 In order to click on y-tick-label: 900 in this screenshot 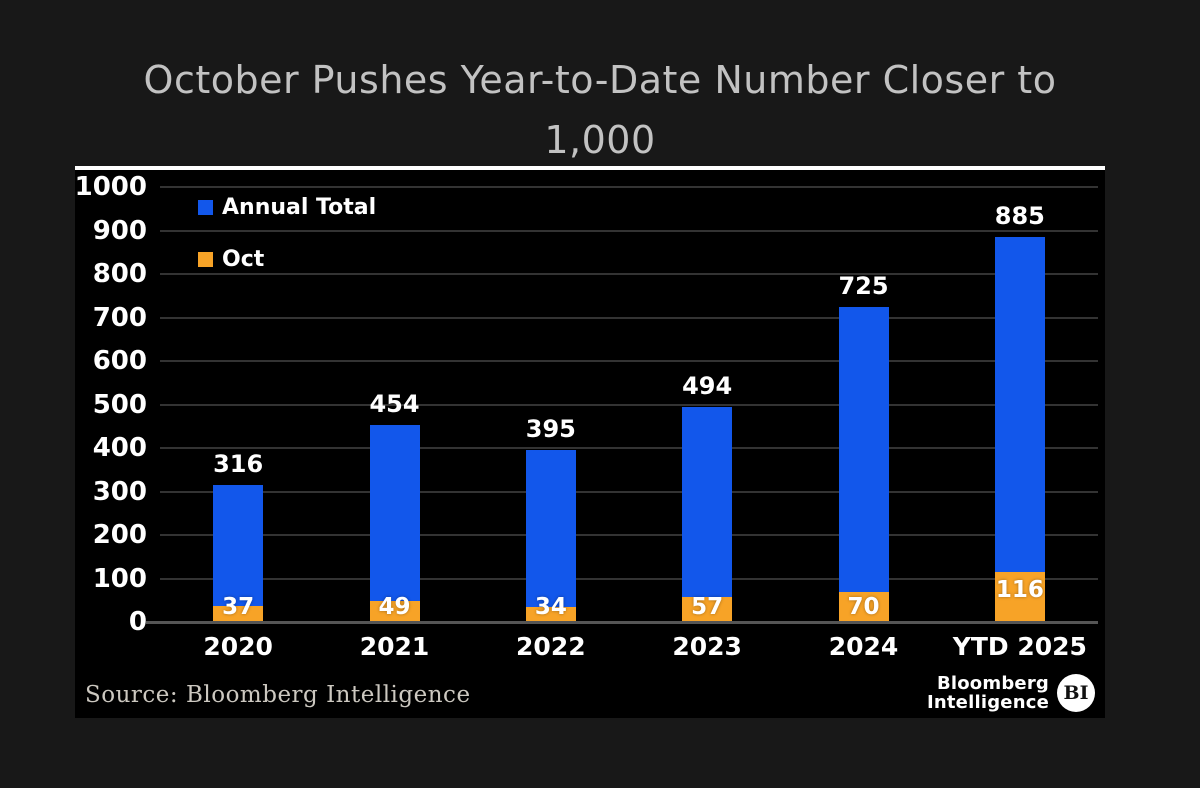, I will do `click(119, 230)`.